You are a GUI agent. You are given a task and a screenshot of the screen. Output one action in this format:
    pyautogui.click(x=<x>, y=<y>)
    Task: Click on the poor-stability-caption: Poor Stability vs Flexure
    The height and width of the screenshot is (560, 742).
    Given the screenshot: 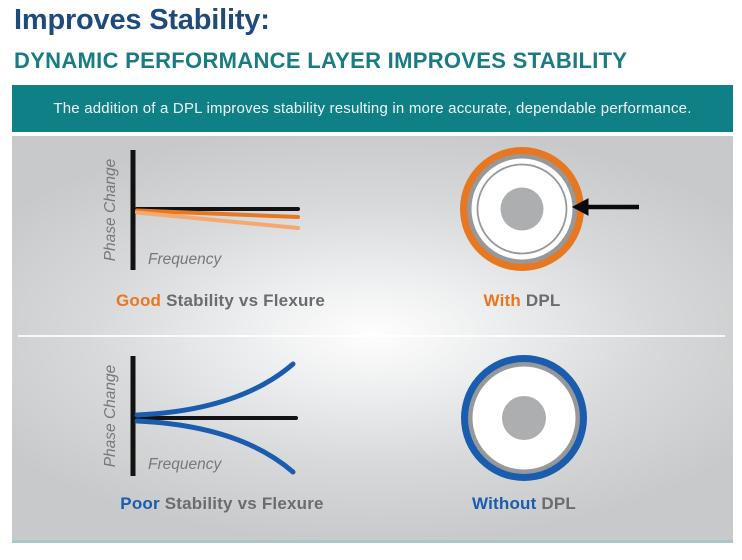 What is the action you would take?
    pyautogui.click(x=222, y=504)
    